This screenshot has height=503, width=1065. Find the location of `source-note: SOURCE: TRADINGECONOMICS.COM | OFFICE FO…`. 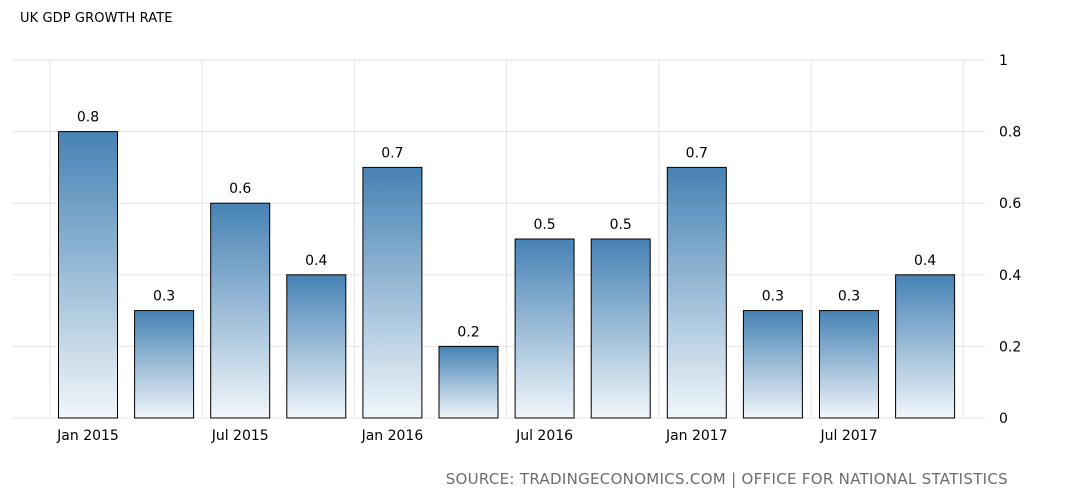

source-note: SOURCE: TRADINGECONOMICS.COM | OFFICE FO… is located at coordinates (726, 479).